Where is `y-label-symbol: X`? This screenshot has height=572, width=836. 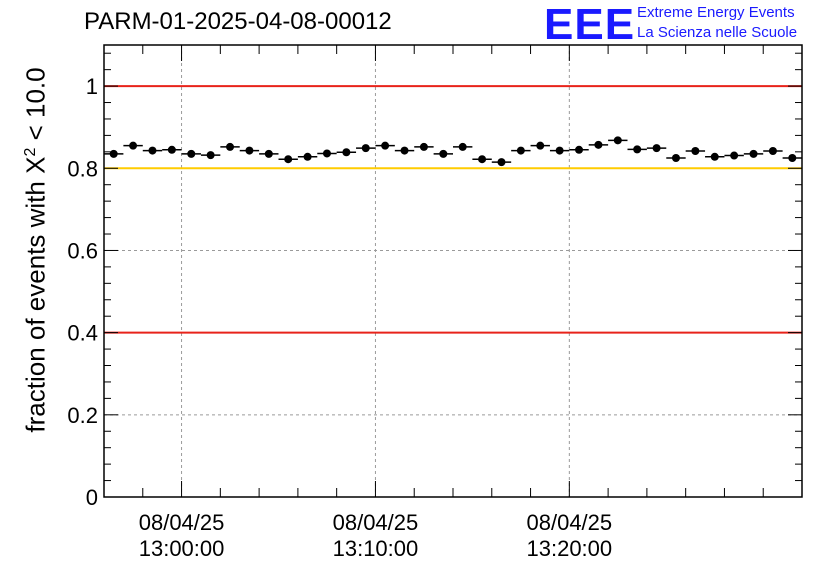 y-label-symbol: X is located at coordinates (35, 165).